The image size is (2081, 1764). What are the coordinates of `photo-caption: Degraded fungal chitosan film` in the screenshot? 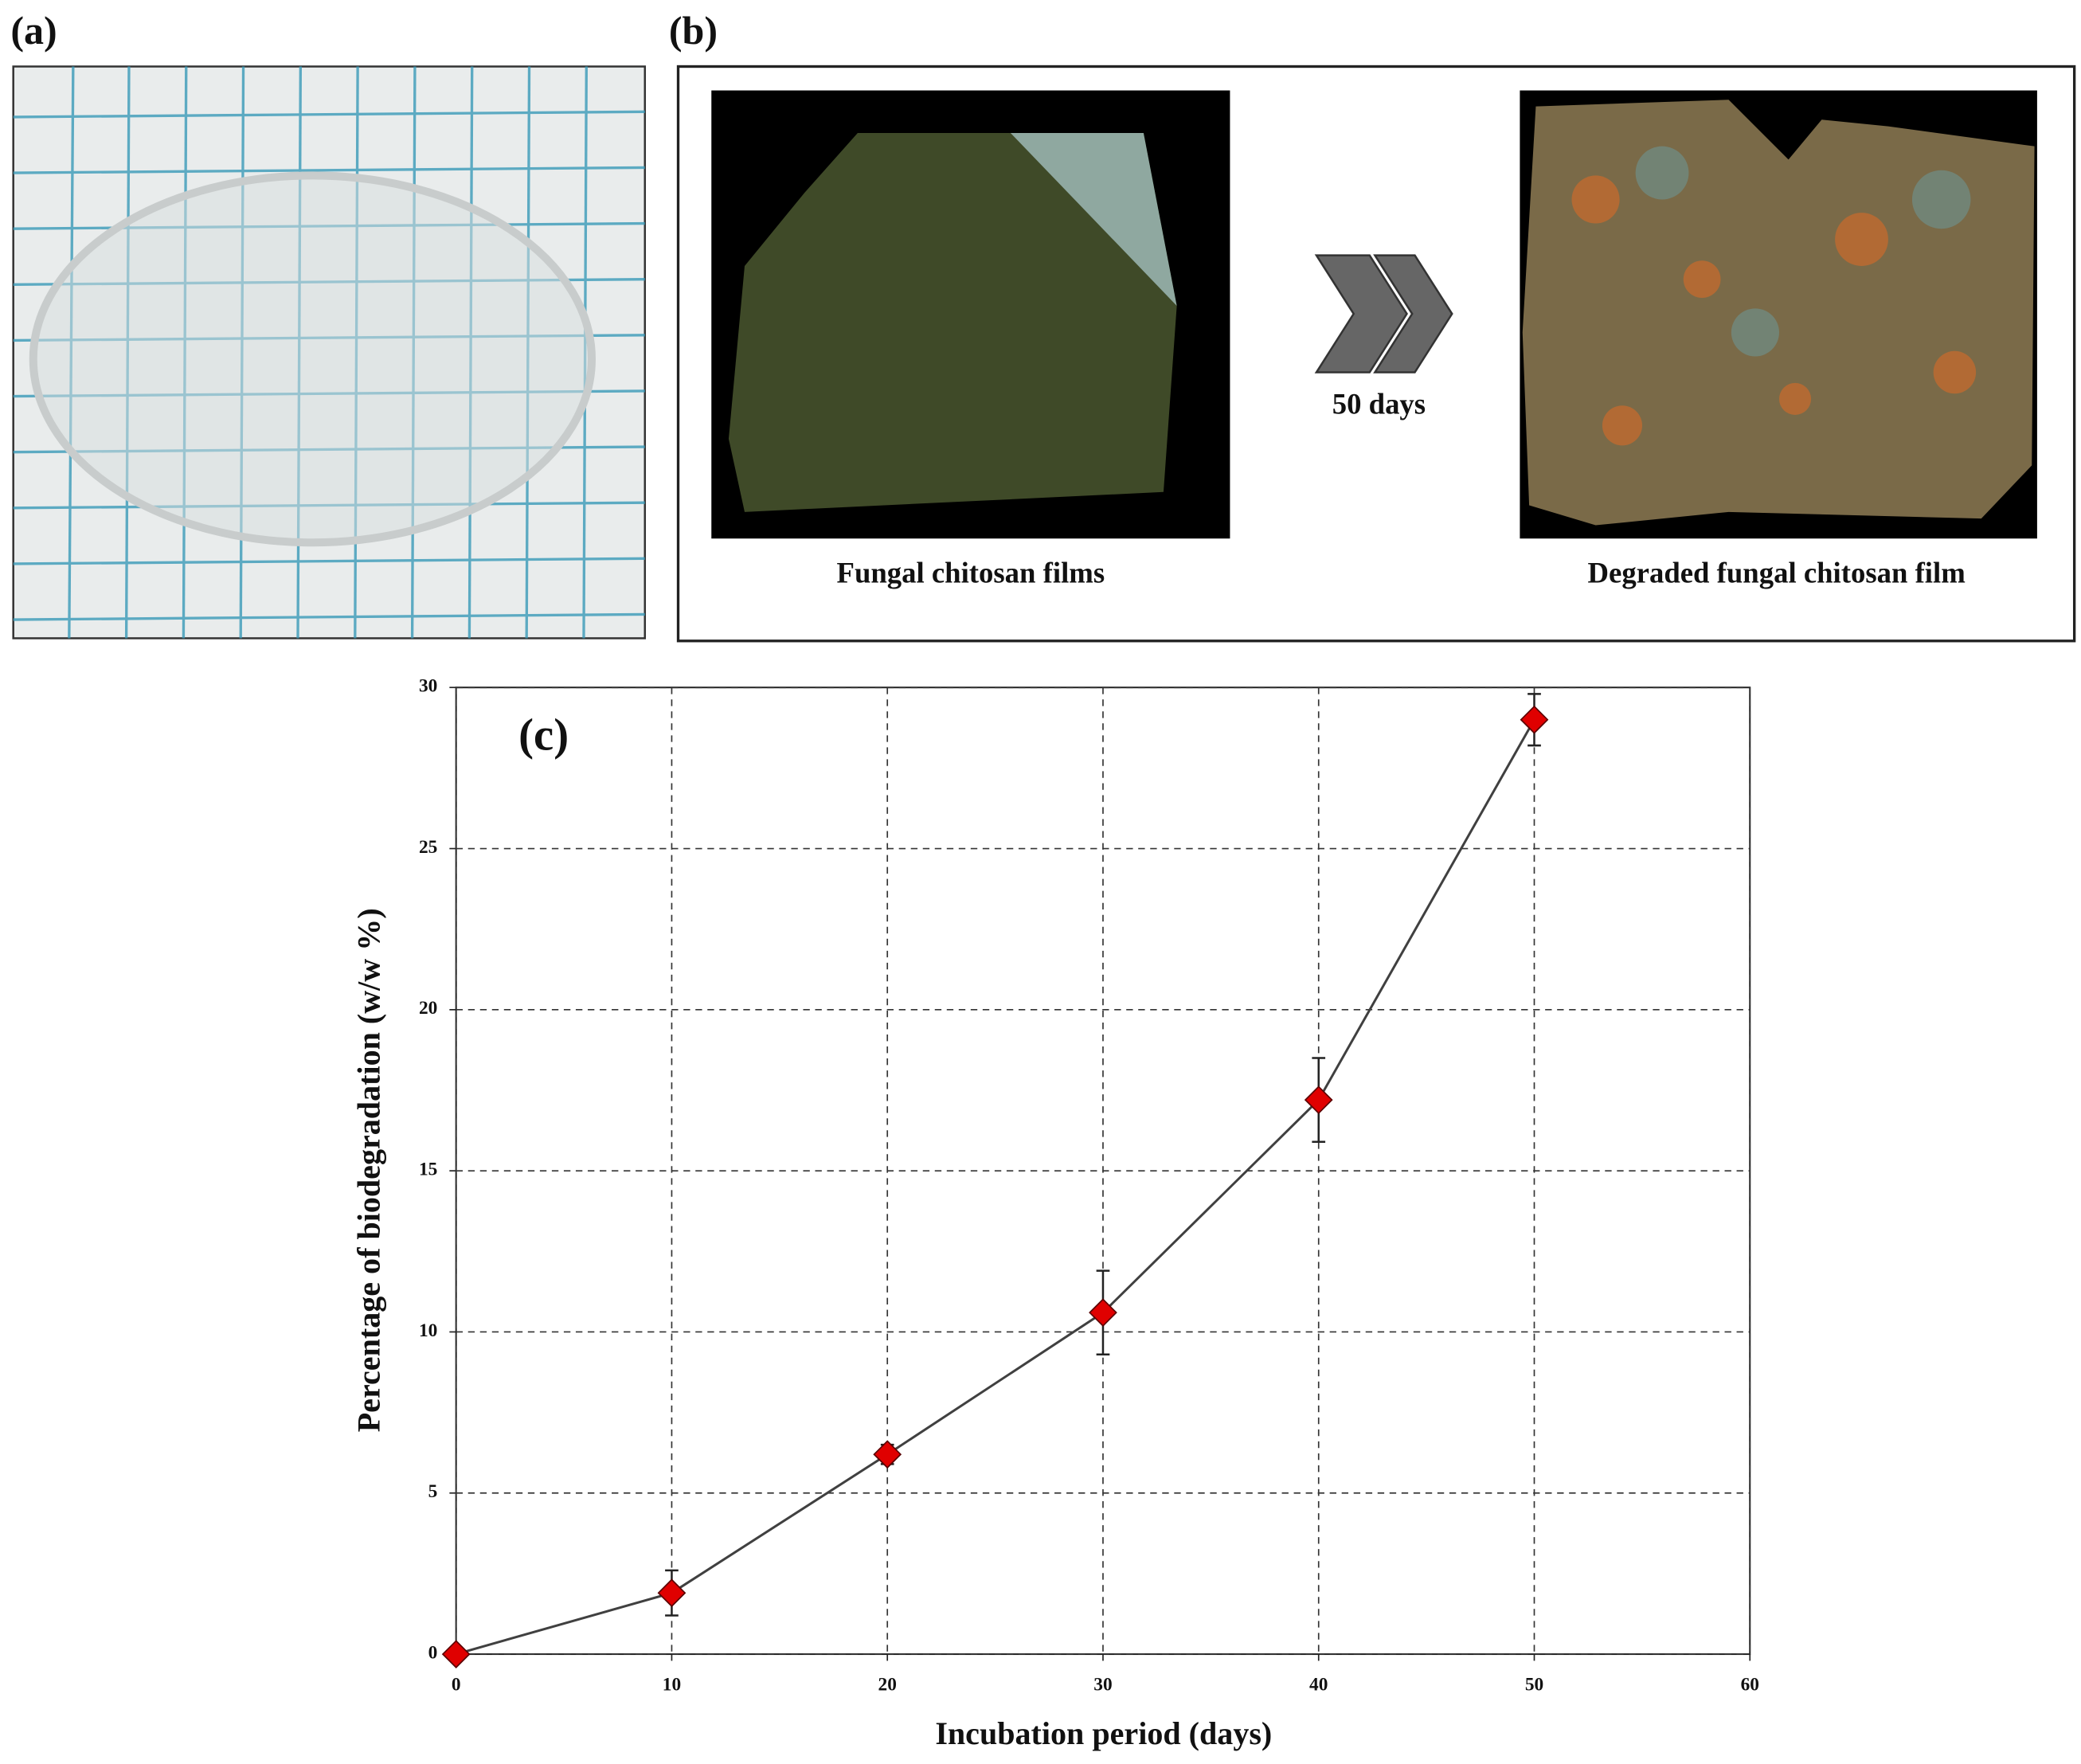 It's located at (1777, 572).